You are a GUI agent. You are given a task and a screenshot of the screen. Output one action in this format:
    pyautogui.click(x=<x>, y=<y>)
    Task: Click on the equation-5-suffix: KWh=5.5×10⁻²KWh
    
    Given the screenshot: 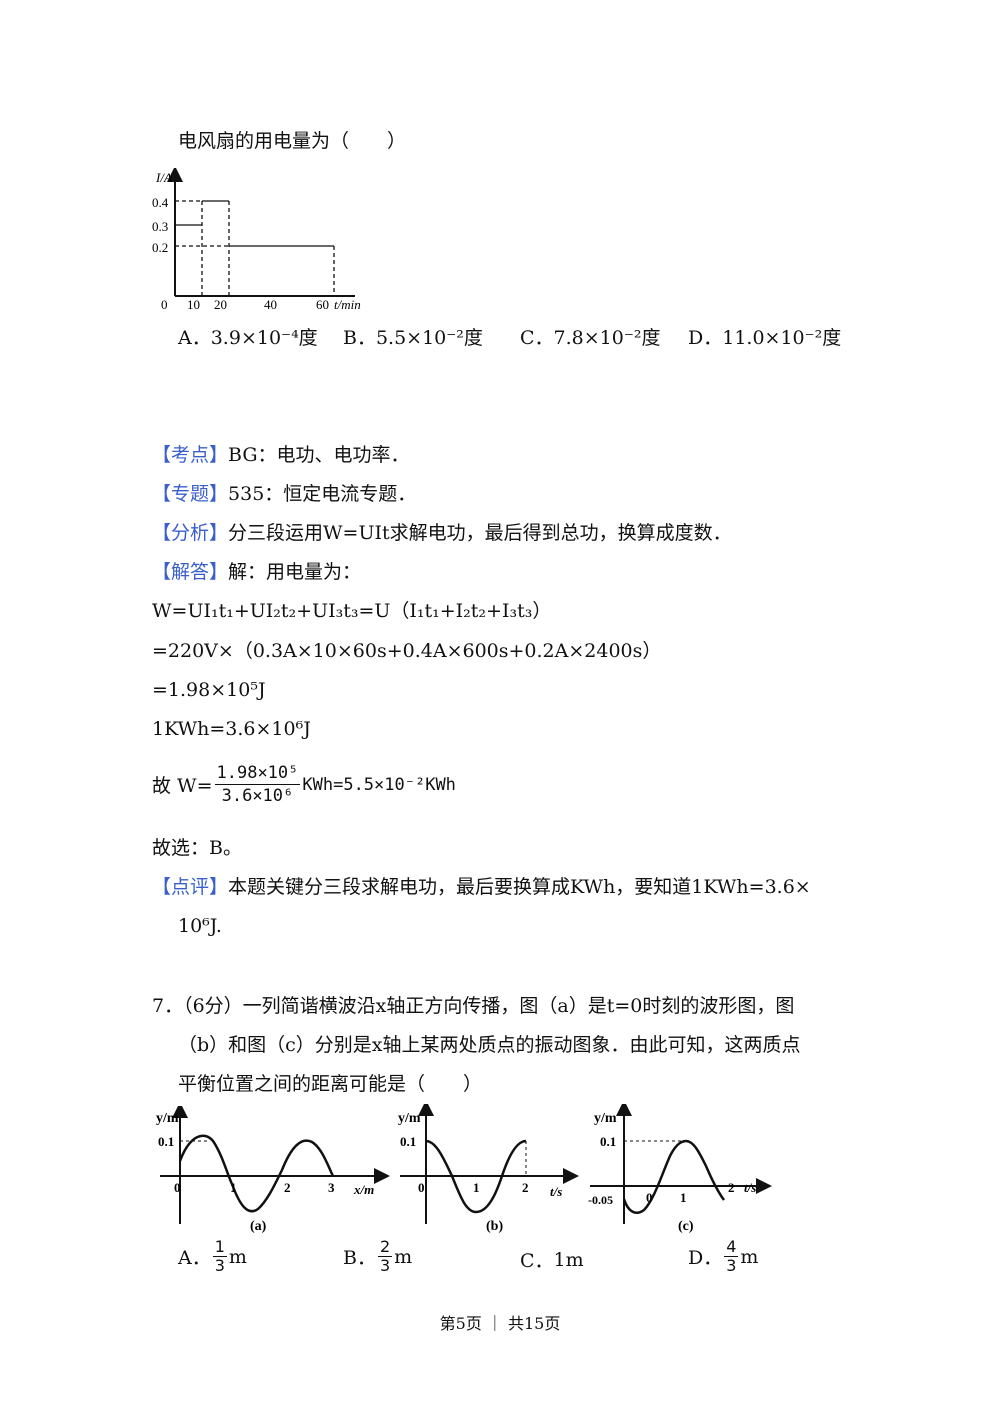 What is the action you would take?
    pyautogui.click(x=379, y=784)
    